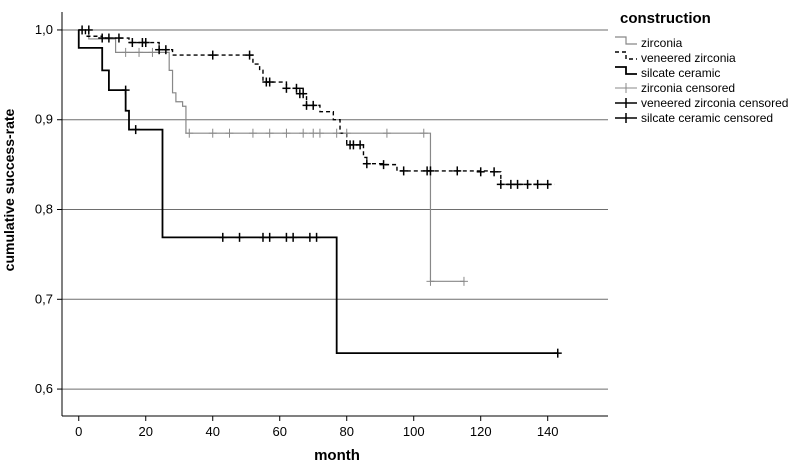  What do you see at coordinates (680, 73) in the screenshot?
I see `legend-label: silcate ceramic` at bounding box center [680, 73].